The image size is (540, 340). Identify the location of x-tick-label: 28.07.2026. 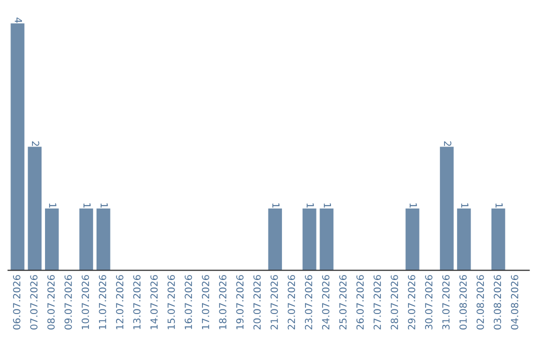
(394, 302).